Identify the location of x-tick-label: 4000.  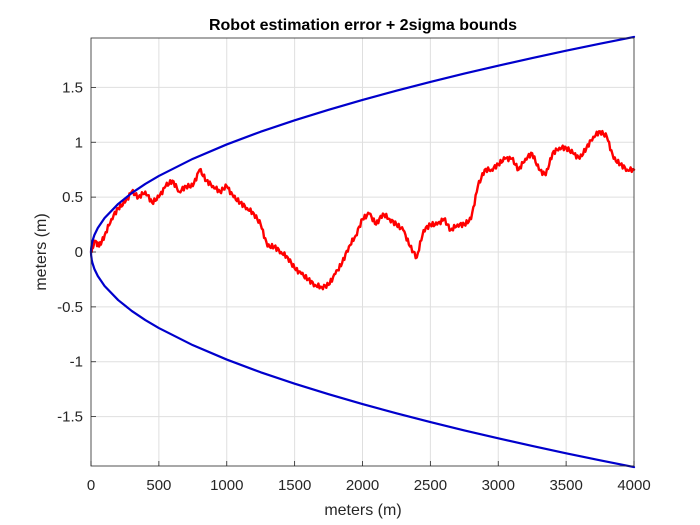
(633, 485).